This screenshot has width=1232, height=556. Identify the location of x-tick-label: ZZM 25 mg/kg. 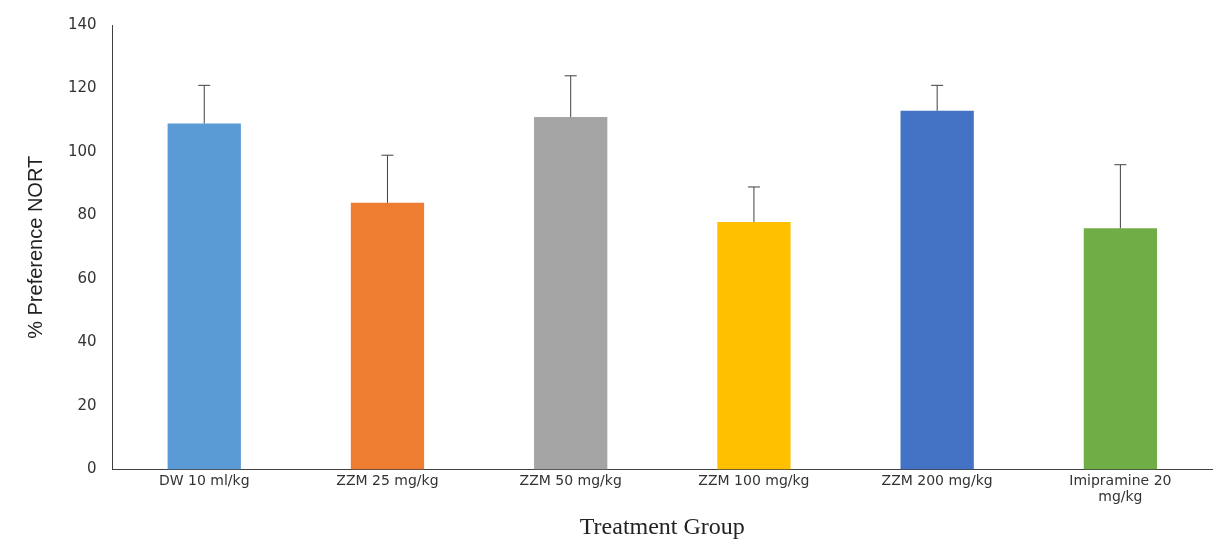
(387, 479).